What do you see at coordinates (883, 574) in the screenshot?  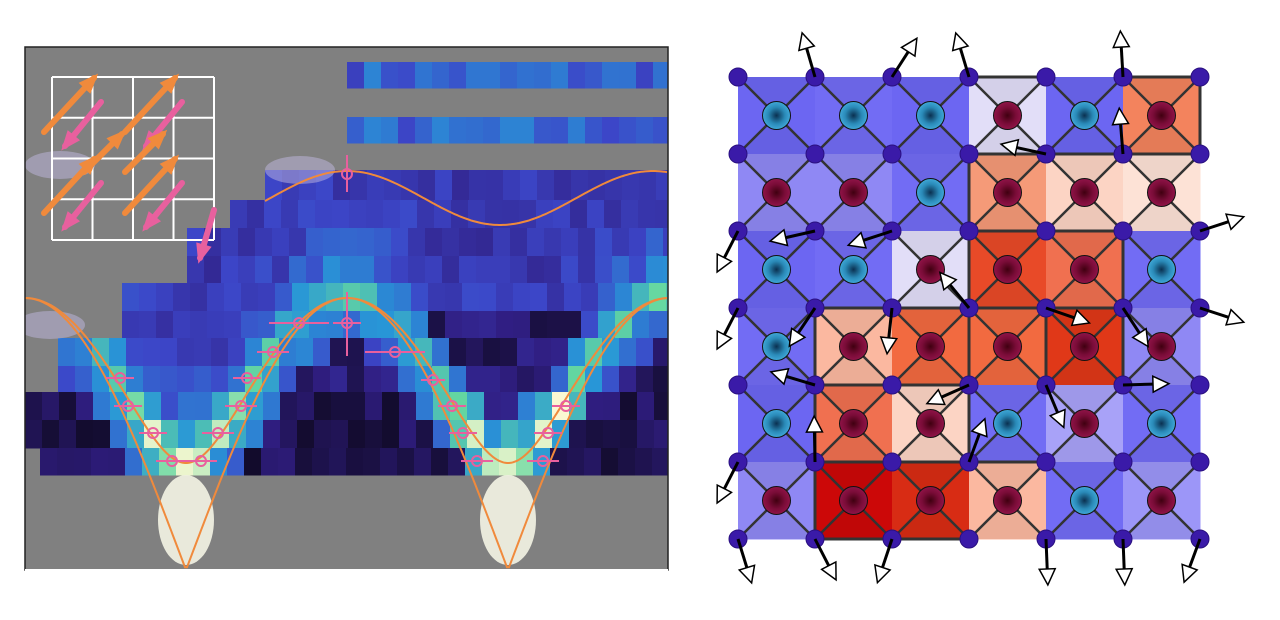 I see `spin-head` at bounding box center [883, 574].